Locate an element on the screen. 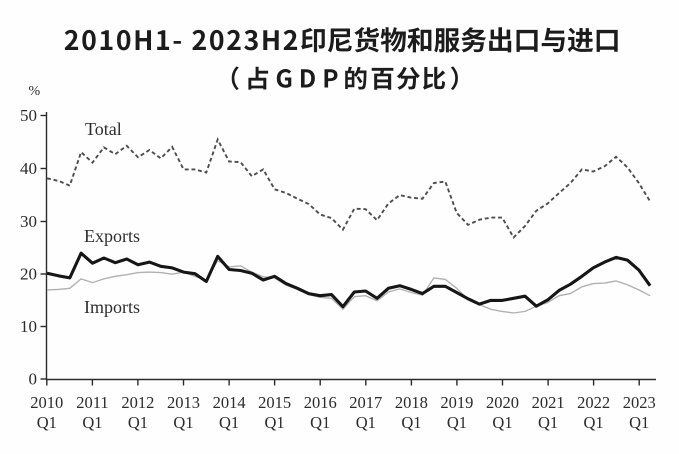 This screenshot has width=679, height=454. svg-text: 40 is located at coordinates (28, 168).